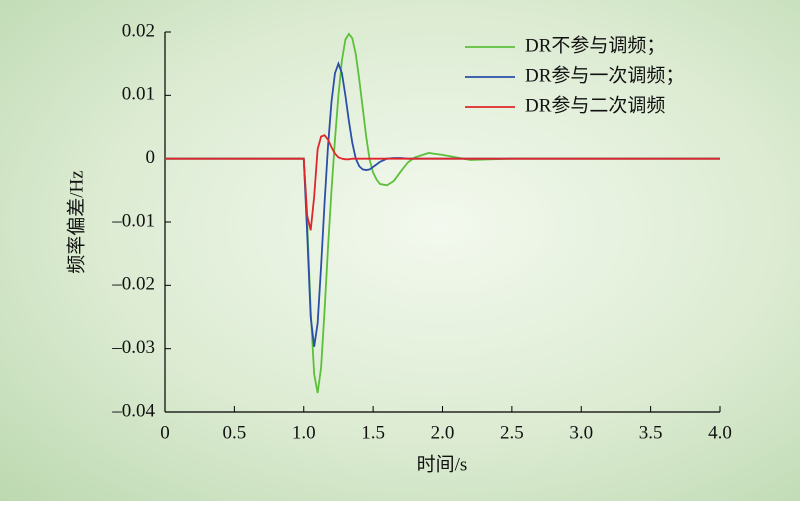 Image resolution: width=800 pixels, height=506 pixels. I want to click on x-tick-label: 1.5, so click(373, 432).